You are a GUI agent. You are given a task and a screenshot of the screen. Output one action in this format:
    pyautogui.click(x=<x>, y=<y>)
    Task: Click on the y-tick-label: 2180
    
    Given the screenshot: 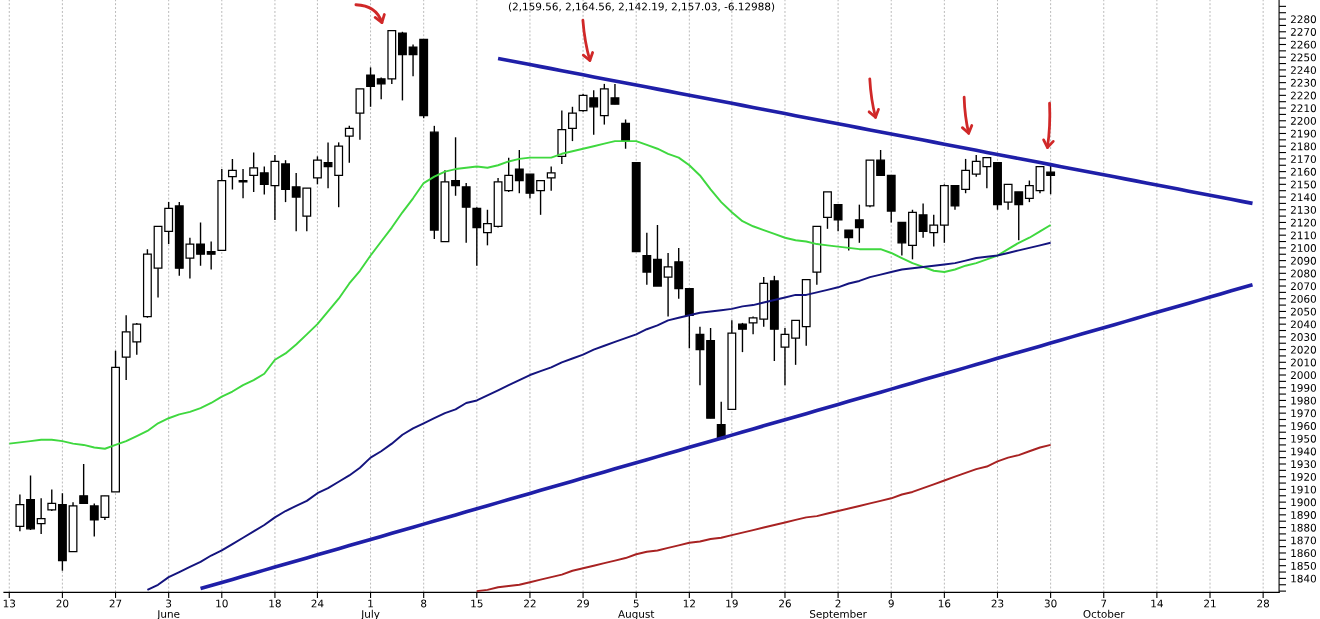 What is the action you would take?
    pyautogui.click(x=1303, y=146)
    